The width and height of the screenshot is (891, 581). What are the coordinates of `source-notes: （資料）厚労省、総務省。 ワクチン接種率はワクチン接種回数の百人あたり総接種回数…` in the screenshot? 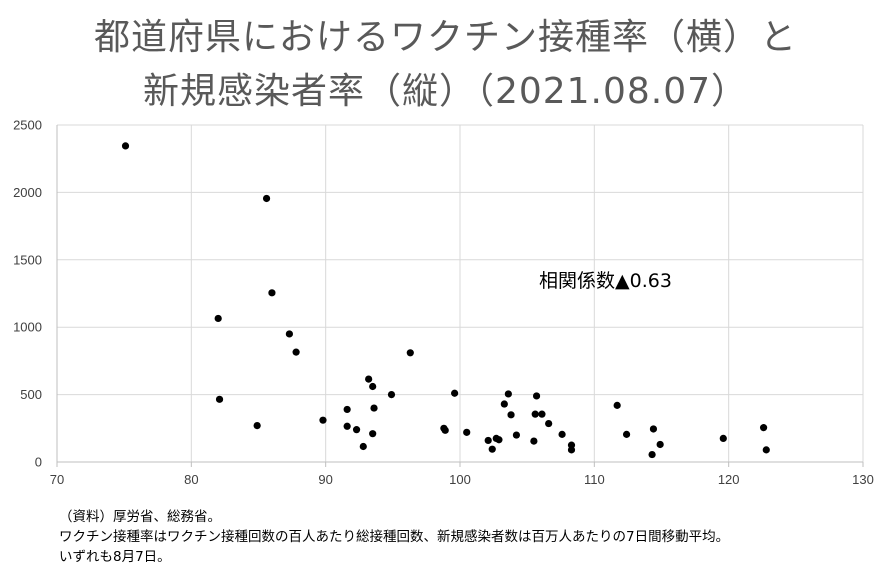 It's located at (394, 537).